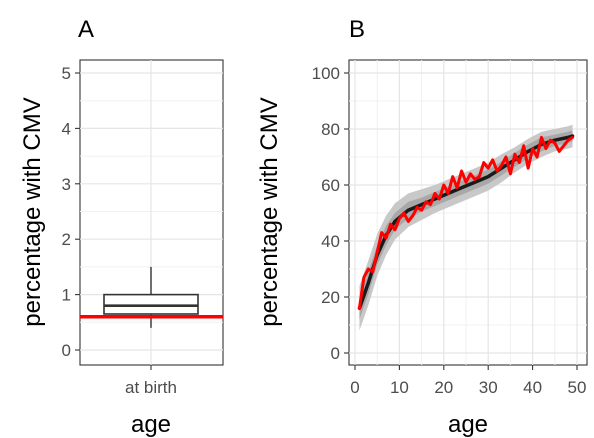  What do you see at coordinates (151, 424) in the screenshot?
I see `panel-a-x-axis-title: age` at bounding box center [151, 424].